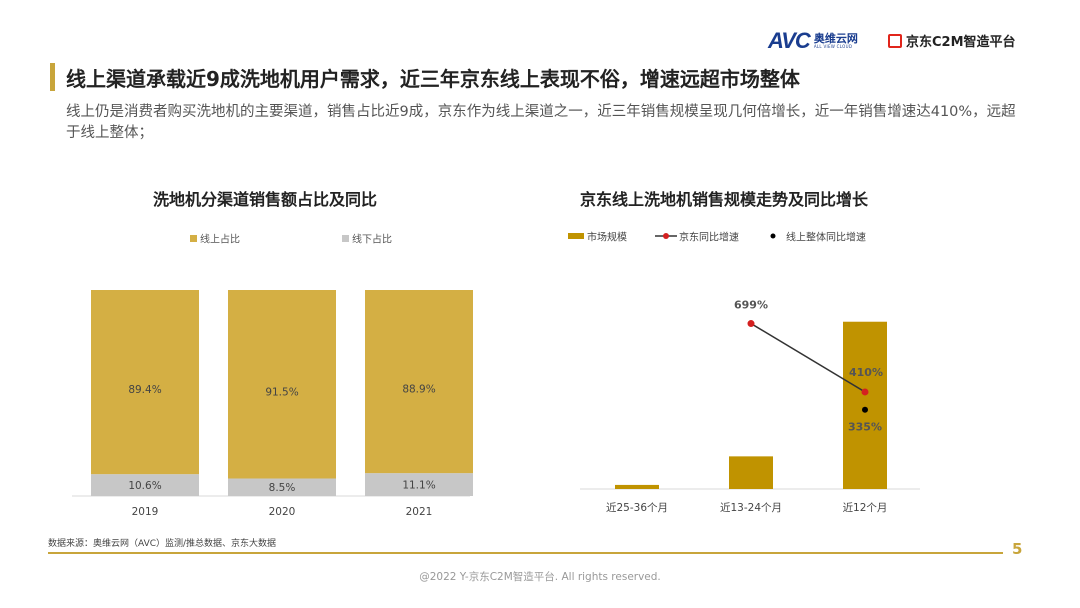  I want to click on x-tick-label-近12个月: 近12个月, so click(865, 507).